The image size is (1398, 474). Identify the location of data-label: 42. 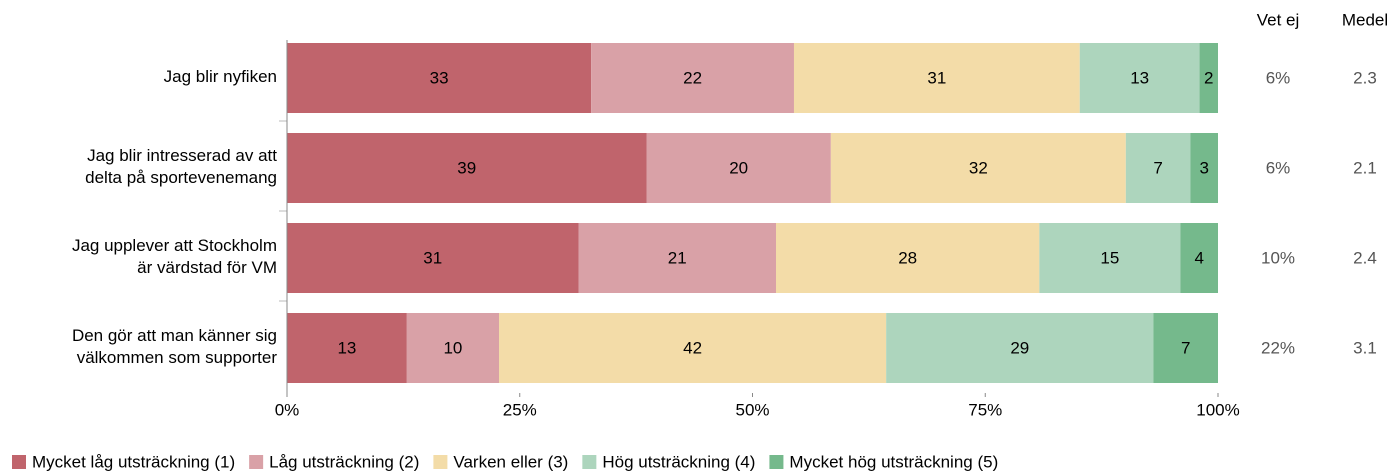
(692, 347).